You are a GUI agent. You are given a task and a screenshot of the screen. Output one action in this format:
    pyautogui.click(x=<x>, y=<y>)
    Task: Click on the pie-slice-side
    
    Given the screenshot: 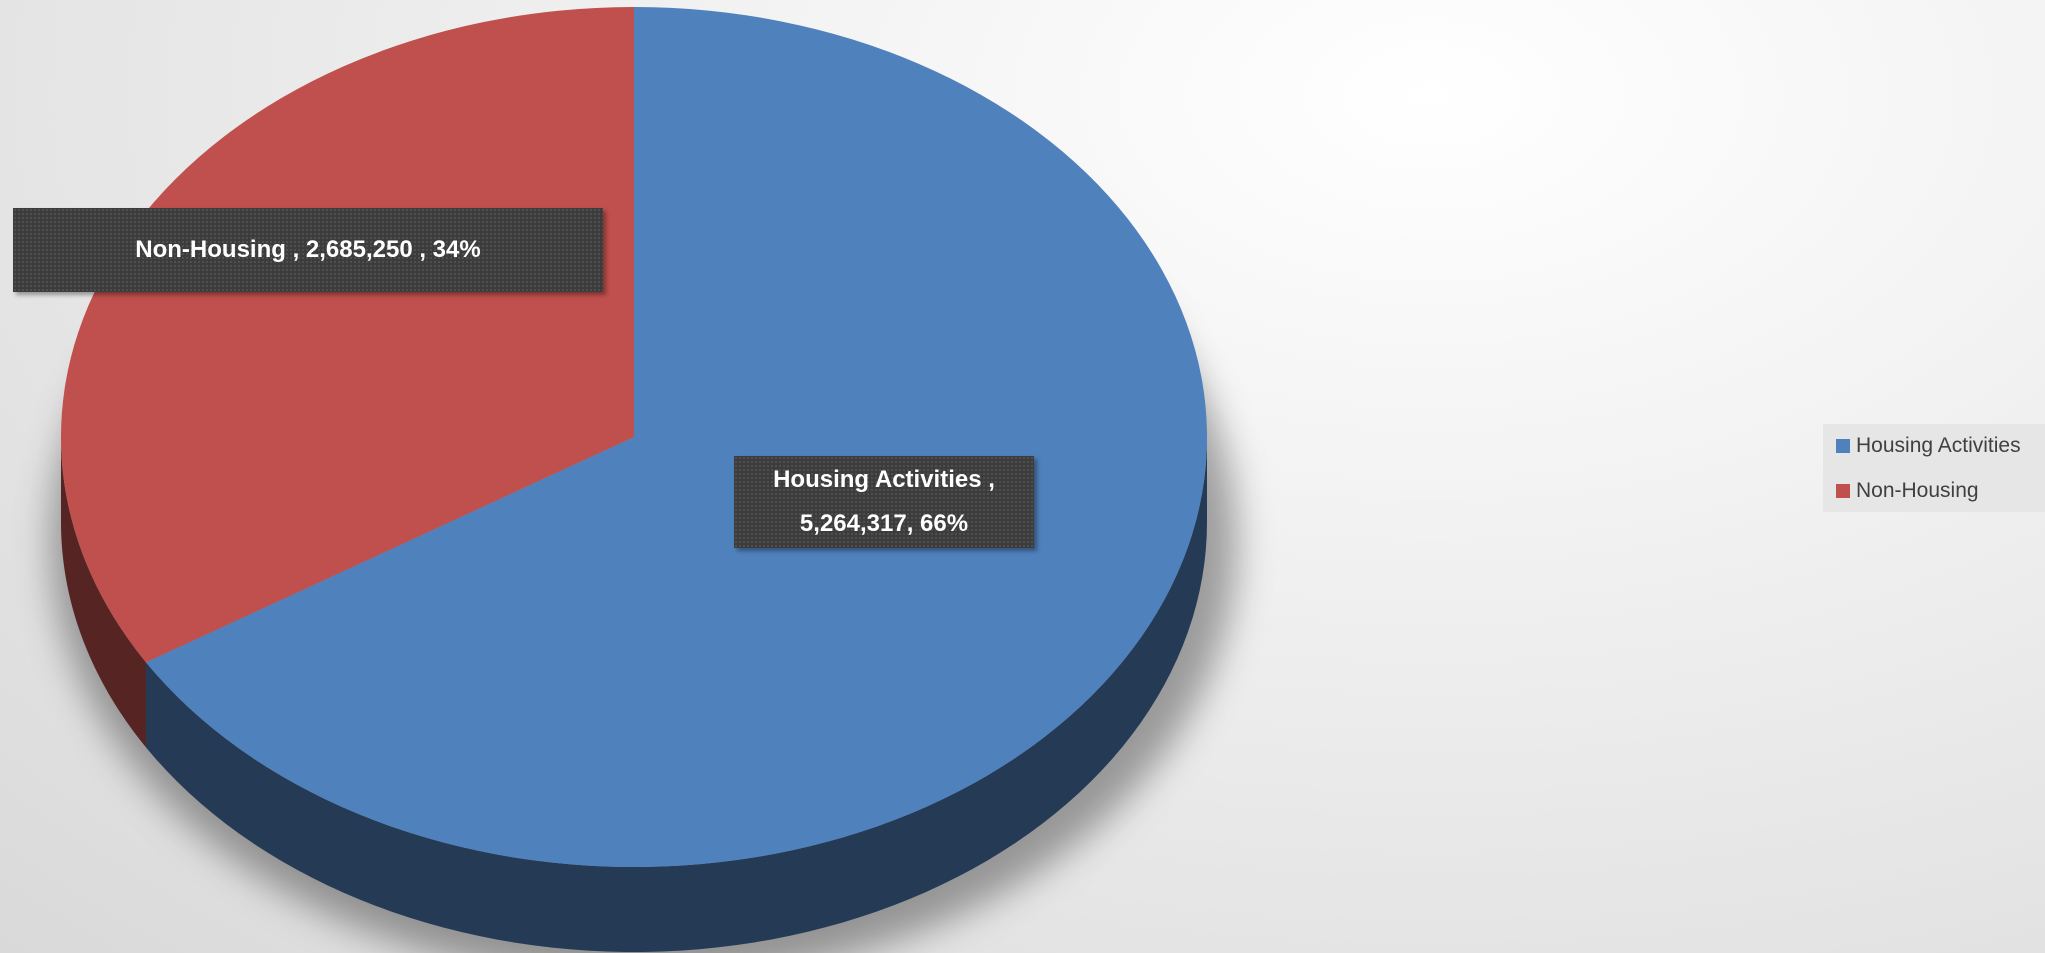 What is the action you would take?
    pyautogui.click(x=103, y=592)
    